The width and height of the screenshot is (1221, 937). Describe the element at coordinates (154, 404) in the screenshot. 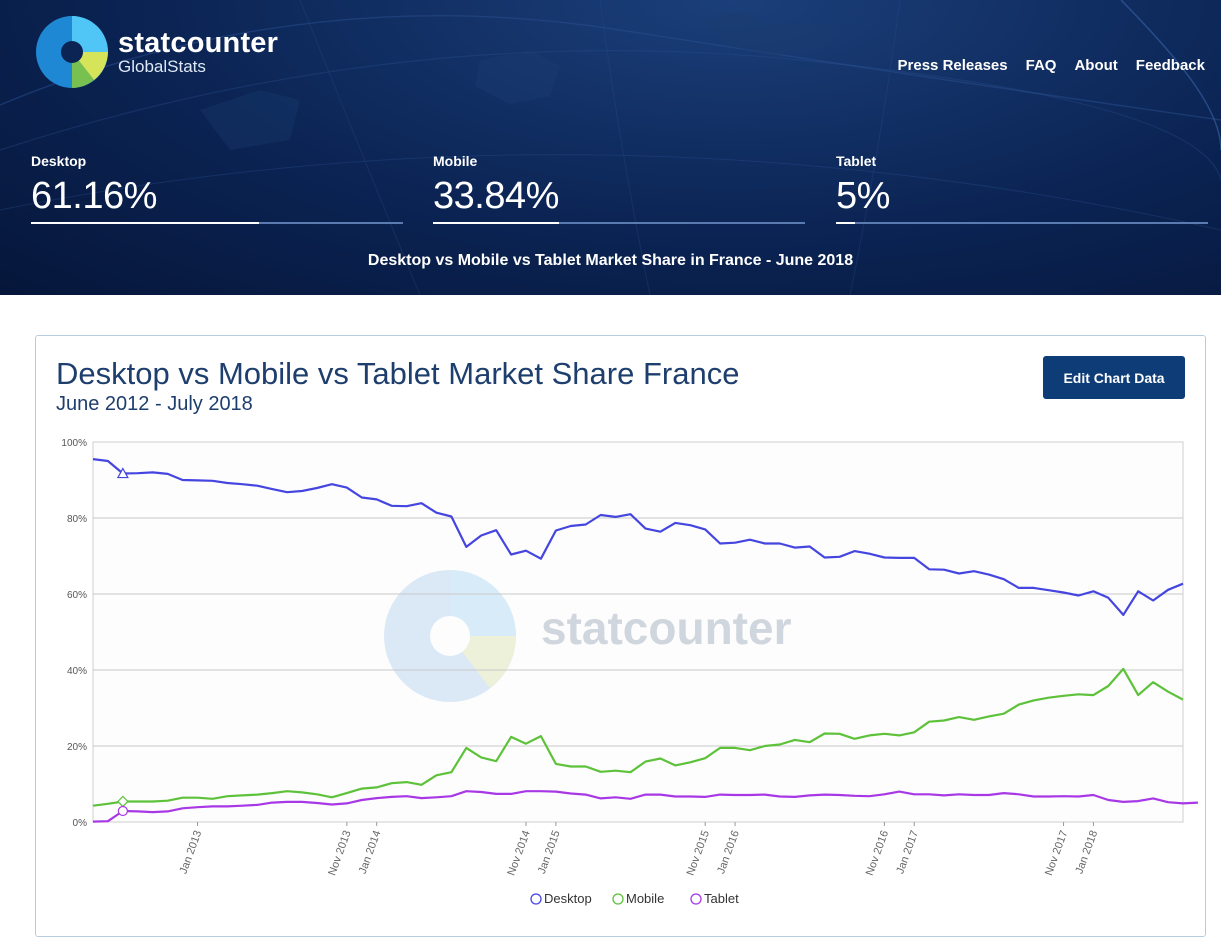

I see `chart-subtitle: June 2012 - July 2018` at that location.